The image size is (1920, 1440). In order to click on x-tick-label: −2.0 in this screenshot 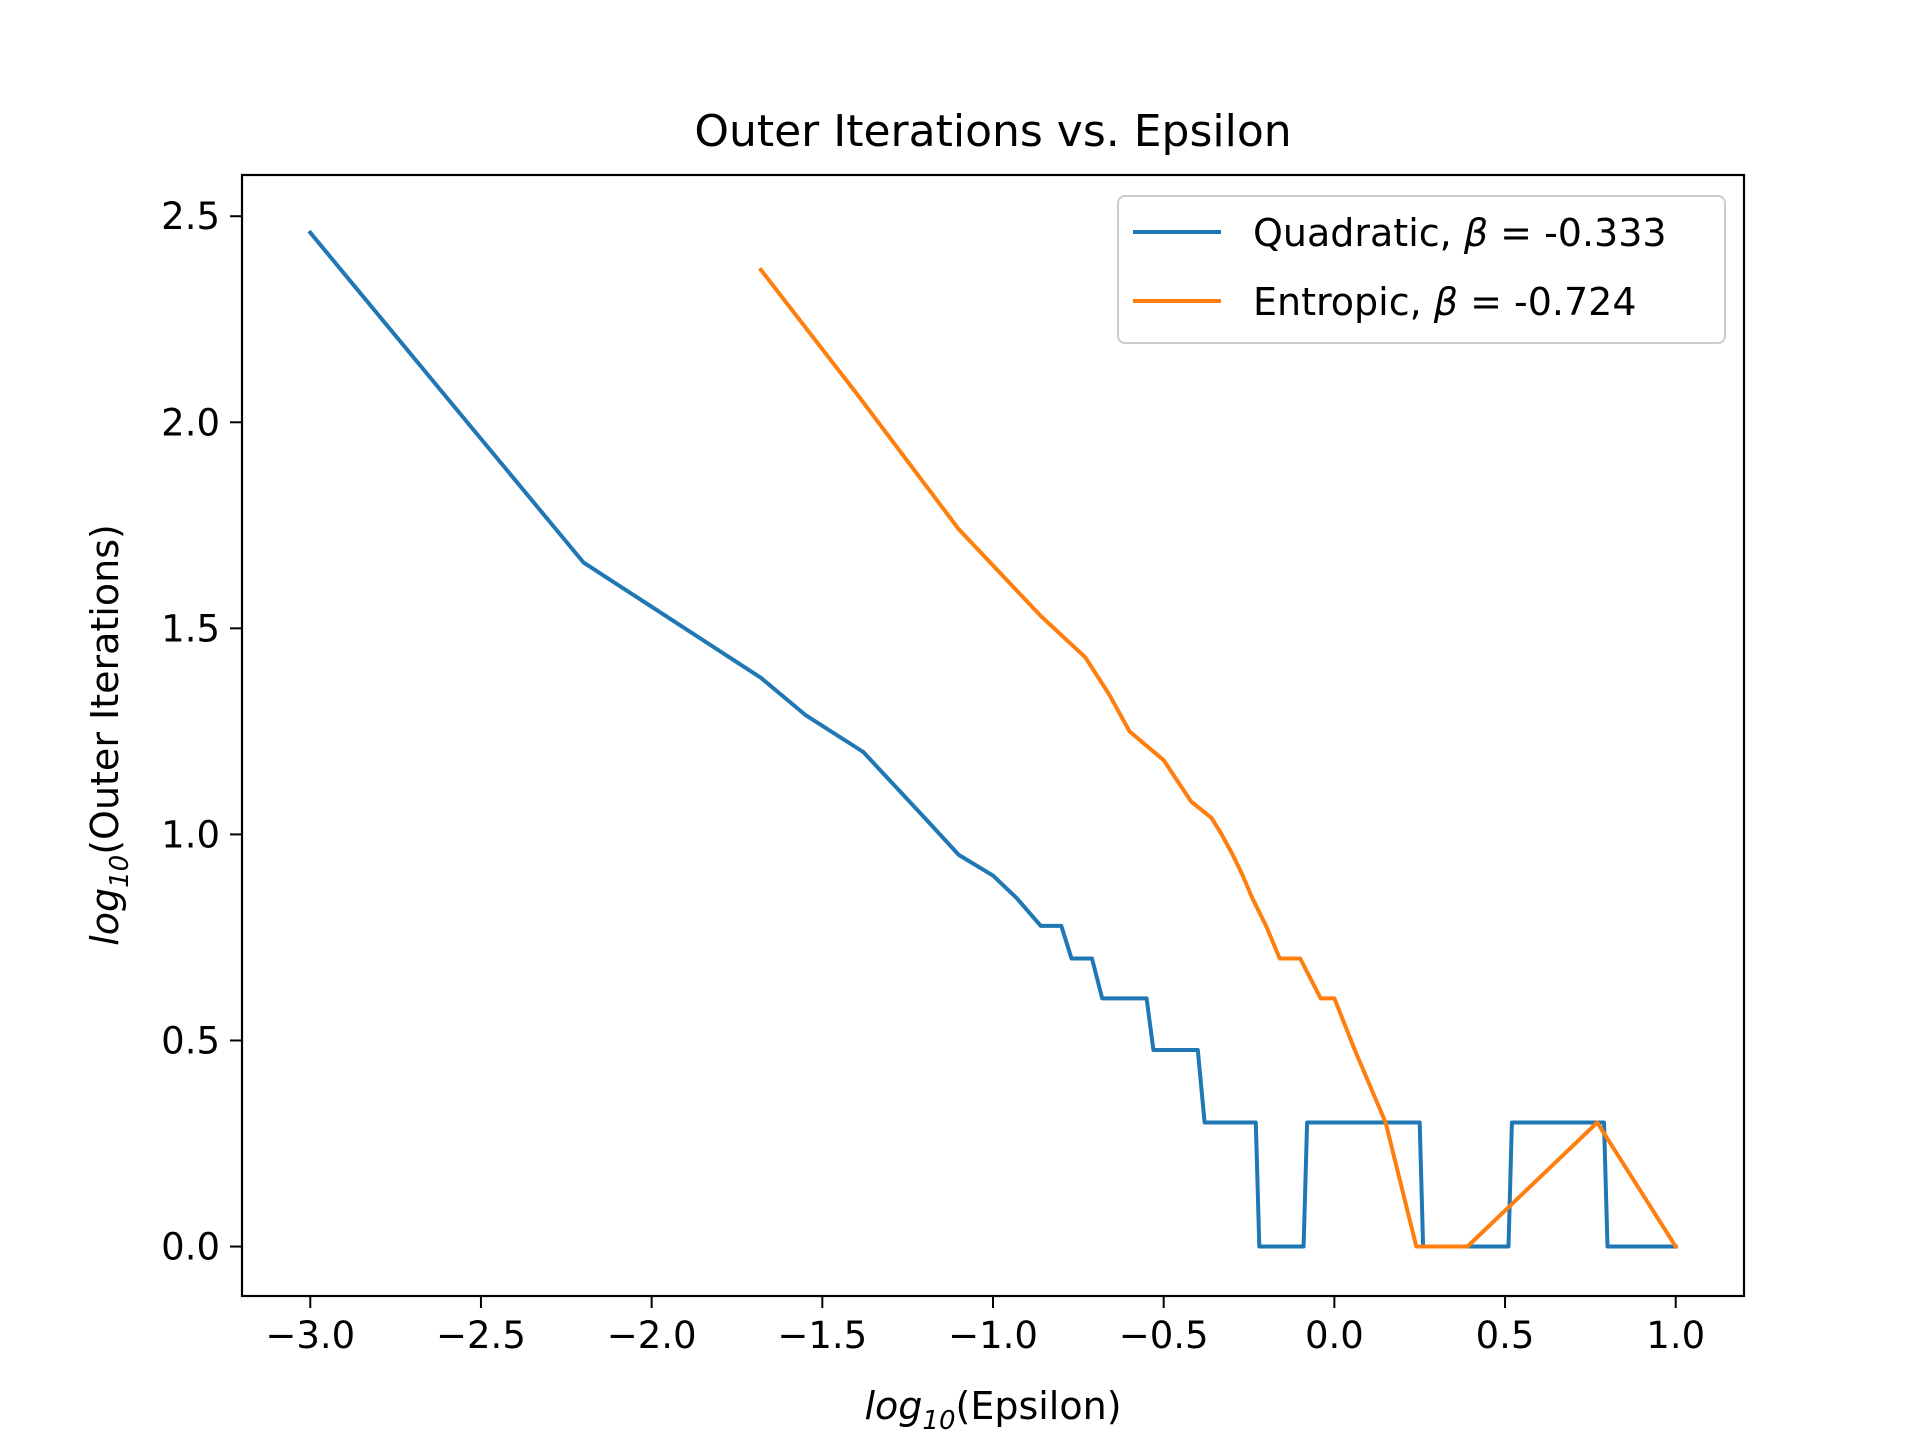, I will do `click(652, 1335)`.